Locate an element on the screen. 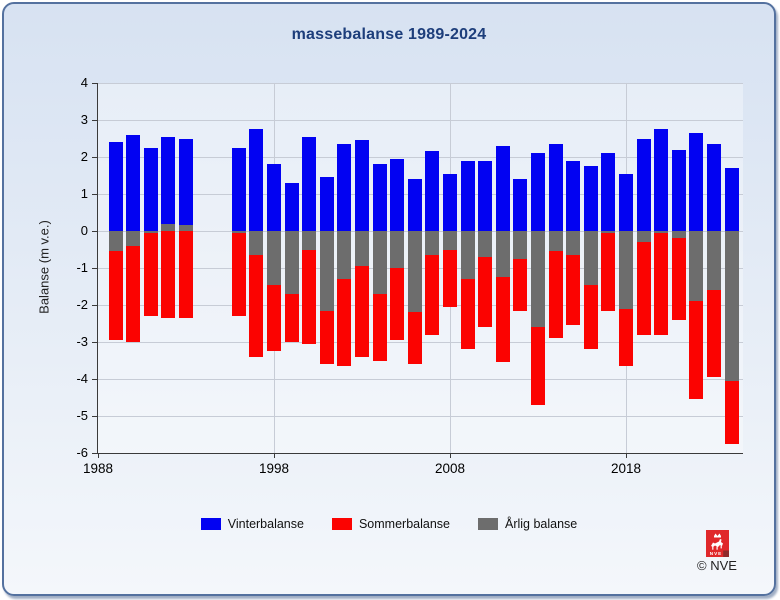 The image size is (780, 600). svg-text: NVE is located at coordinates (715, 553).